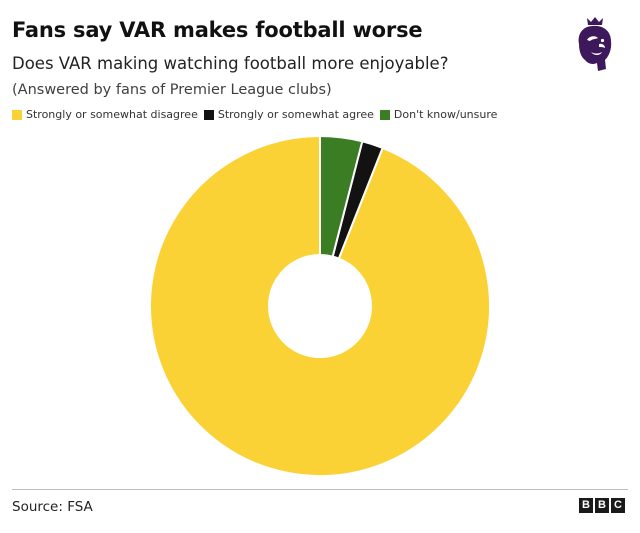  Describe the element at coordinates (384, 114) in the screenshot. I see `legend-swatch-unsure` at that location.